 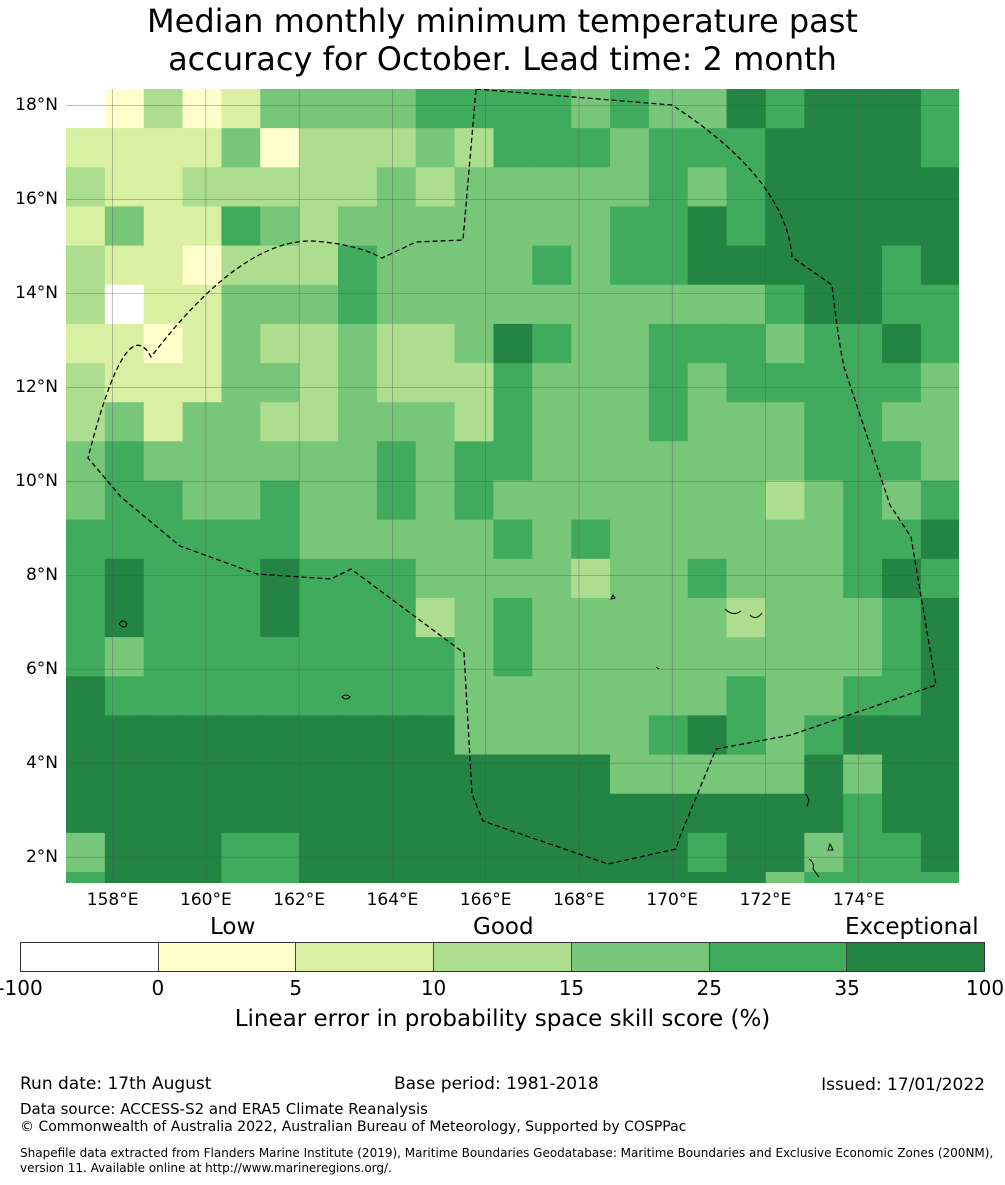 I want to click on latitude-tick-label: 16°N, so click(x=36, y=199).